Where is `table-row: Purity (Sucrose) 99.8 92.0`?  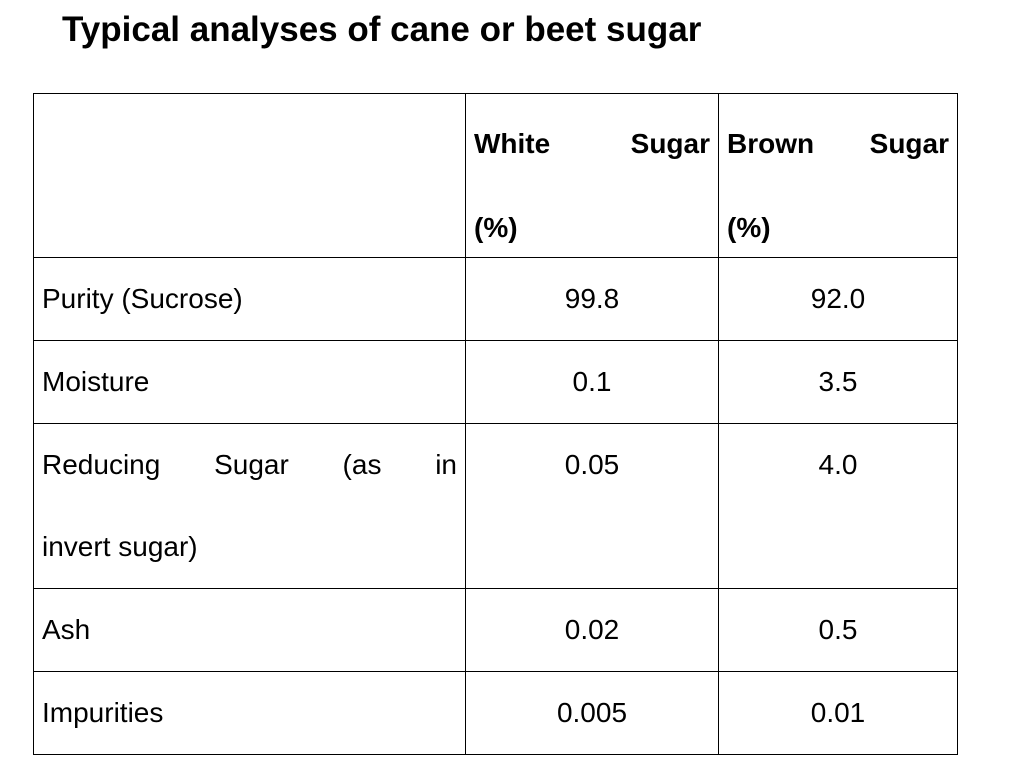 table-row: Purity (Sucrose) 99.8 92.0 is located at coordinates (495, 299).